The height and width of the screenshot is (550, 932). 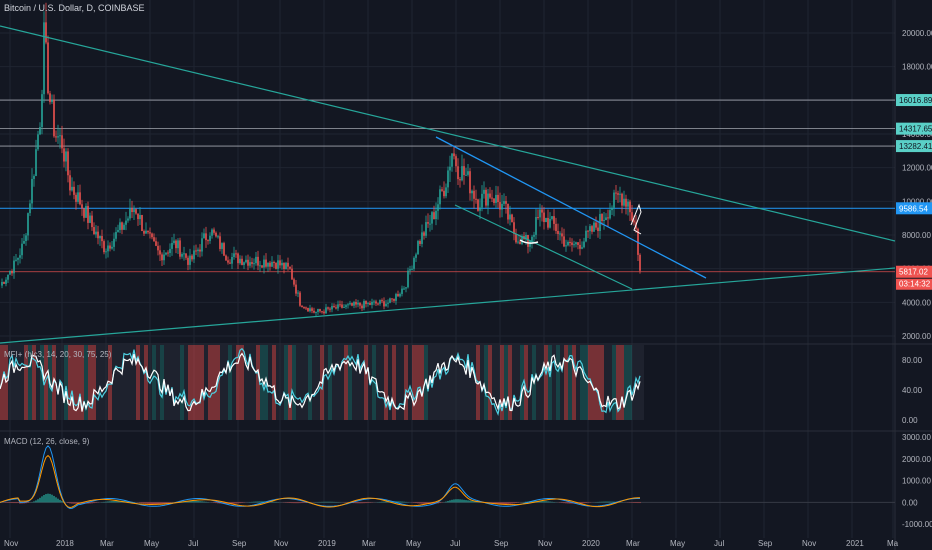 I want to click on time-tick-label: Jul, so click(x=455, y=543).